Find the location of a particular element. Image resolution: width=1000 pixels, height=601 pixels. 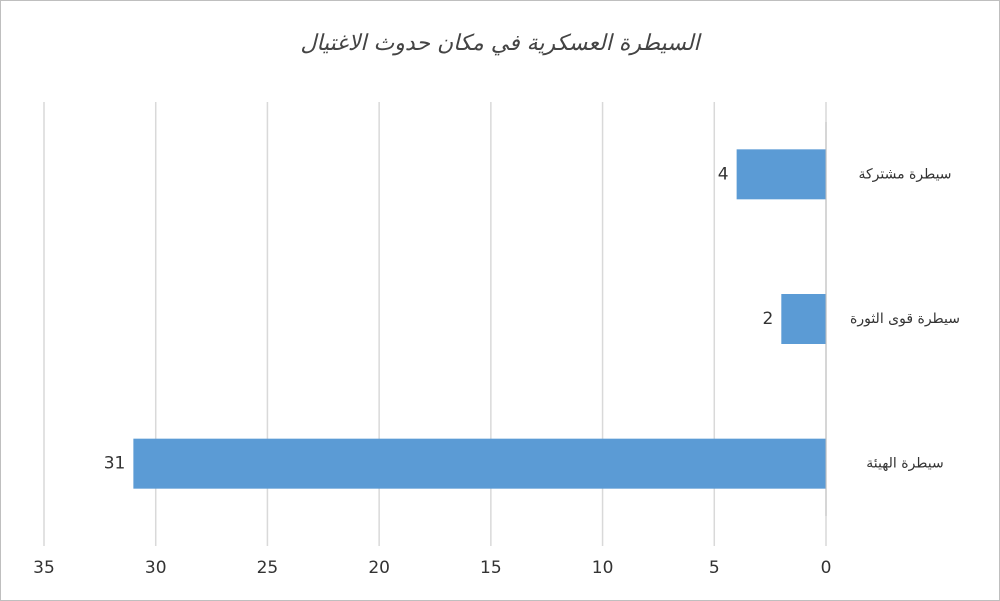

x-tick-label: 5 is located at coordinates (714, 568).